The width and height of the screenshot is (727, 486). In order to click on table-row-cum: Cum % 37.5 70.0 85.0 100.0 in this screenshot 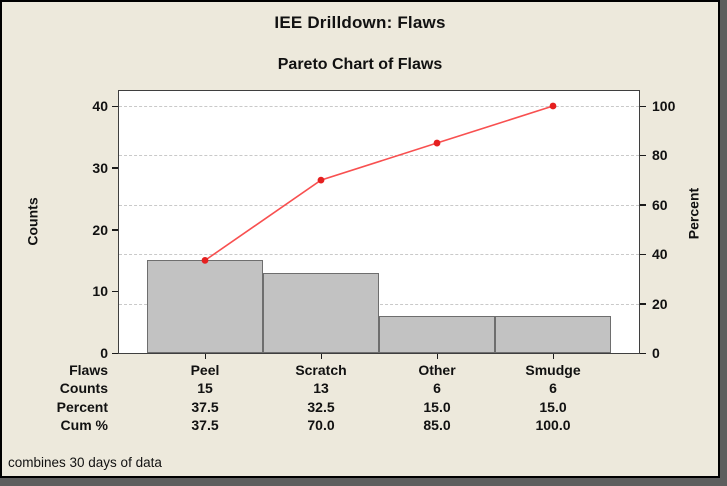, I will do `click(360, 425)`.